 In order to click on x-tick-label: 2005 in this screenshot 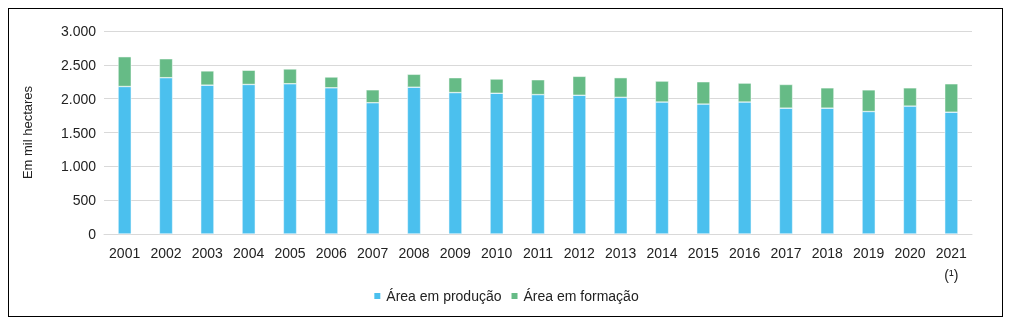, I will do `click(290, 253)`.